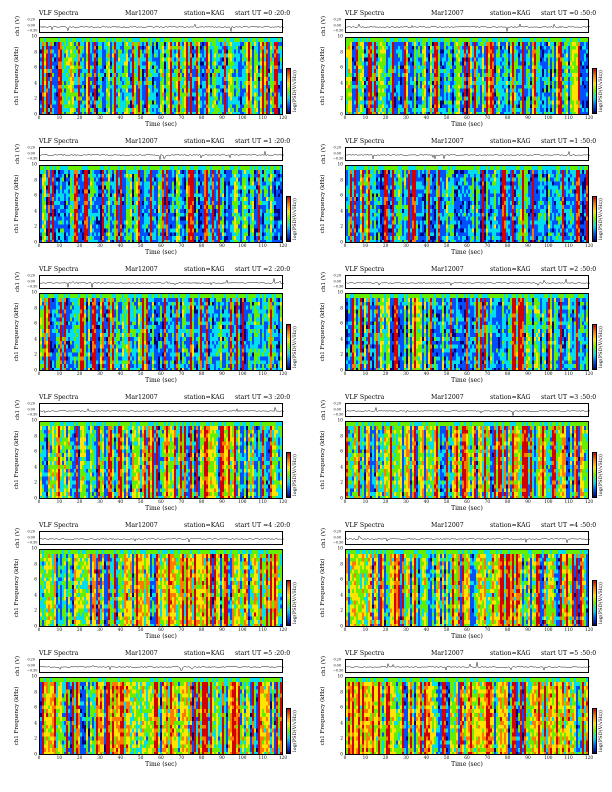 Image resolution: width=612 pixels, height=792 pixels. What do you see at coordinates (262, 397) in the screenshot?
I see `title-start-time: start UT =3 :20:0` at bounding box center [262, 397].